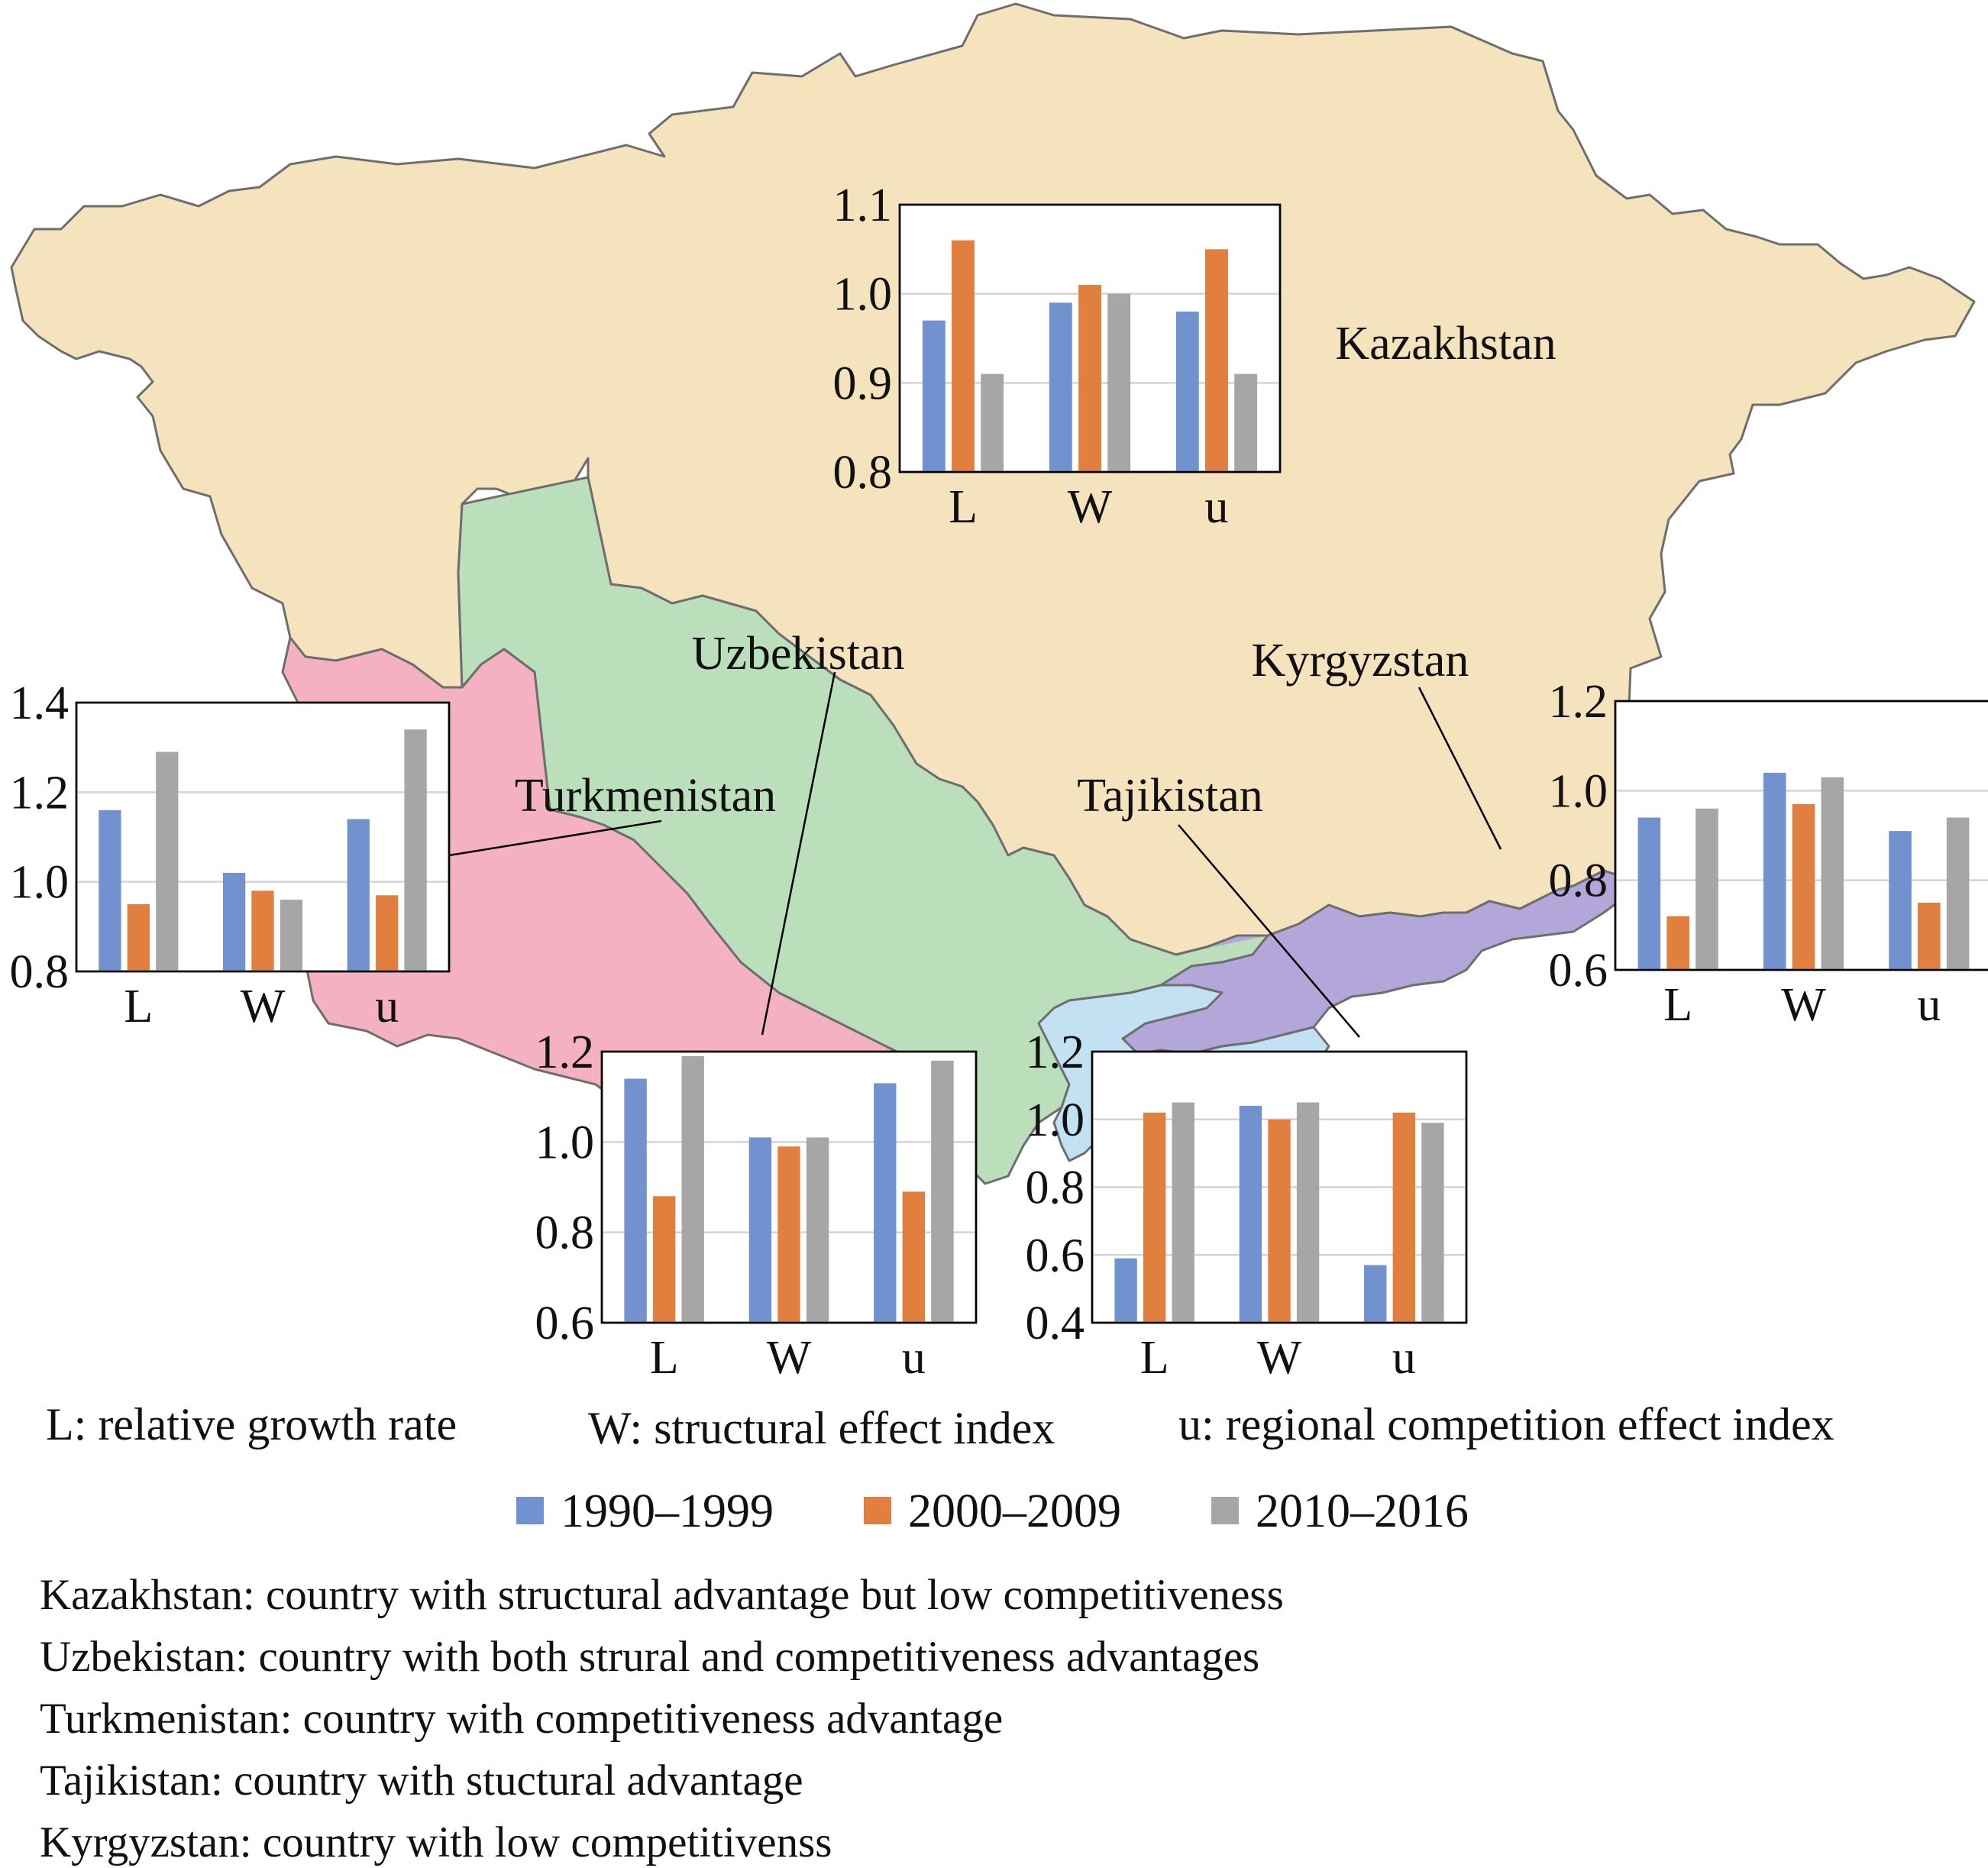 The image size is (1988, 1868). What do you see at coordinates (992, 422) in the screenshot?
I see `kazakhstan-bar-l-2010-2016` at bounding box center [992, 422].